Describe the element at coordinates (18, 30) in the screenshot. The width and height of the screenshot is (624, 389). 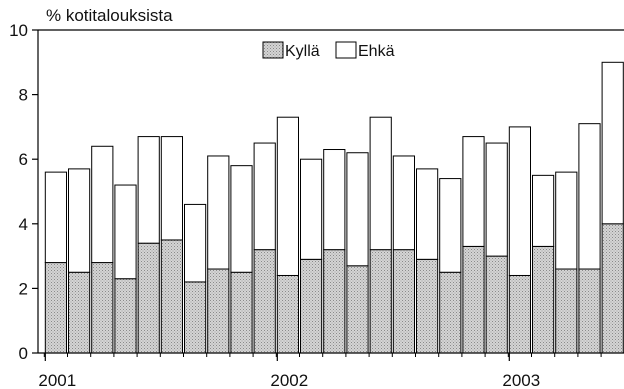
I see `y-tick-label: 10` at that location.